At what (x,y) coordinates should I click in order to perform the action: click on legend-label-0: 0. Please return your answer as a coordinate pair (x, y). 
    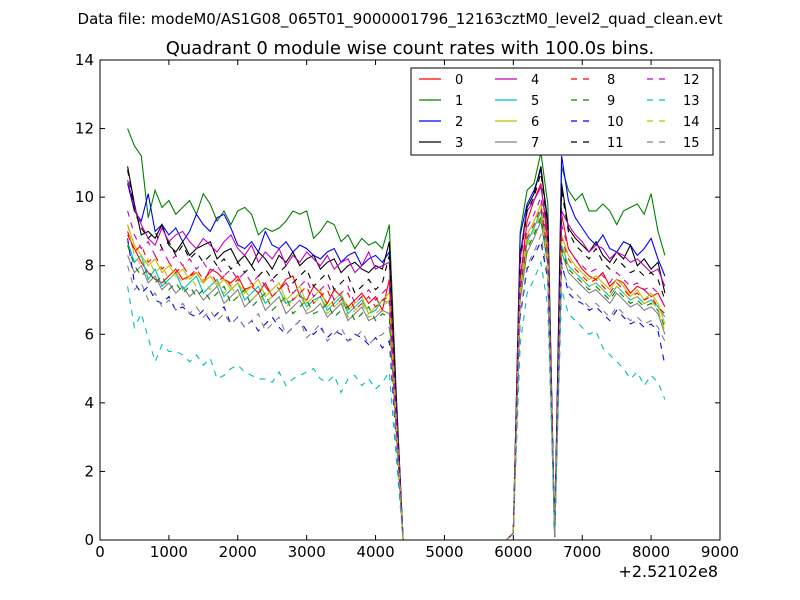
    Looking at the image, I should click on (459, 80).